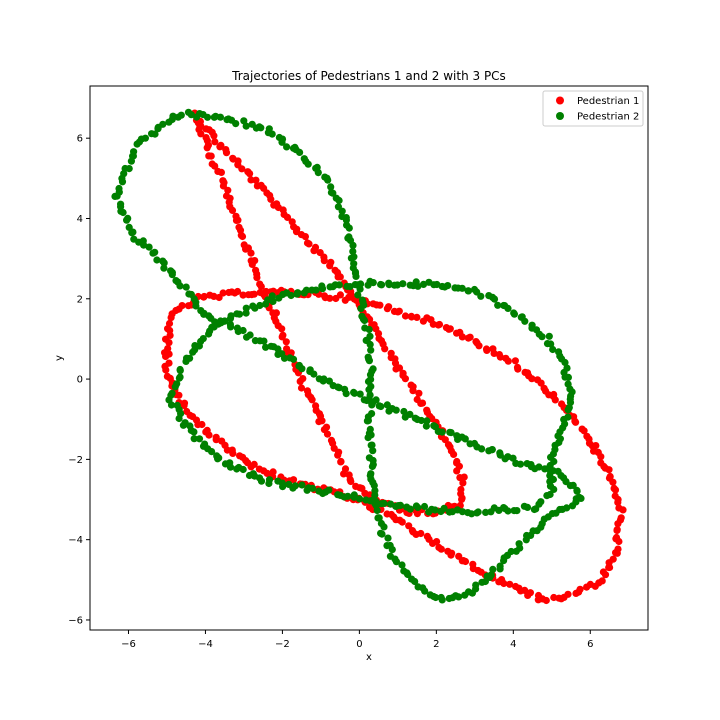  Describe the element at coordinates (608, 117) in the screenshot. I see `legend-label-pedestrian-2: Pedestrian 2` at that location.